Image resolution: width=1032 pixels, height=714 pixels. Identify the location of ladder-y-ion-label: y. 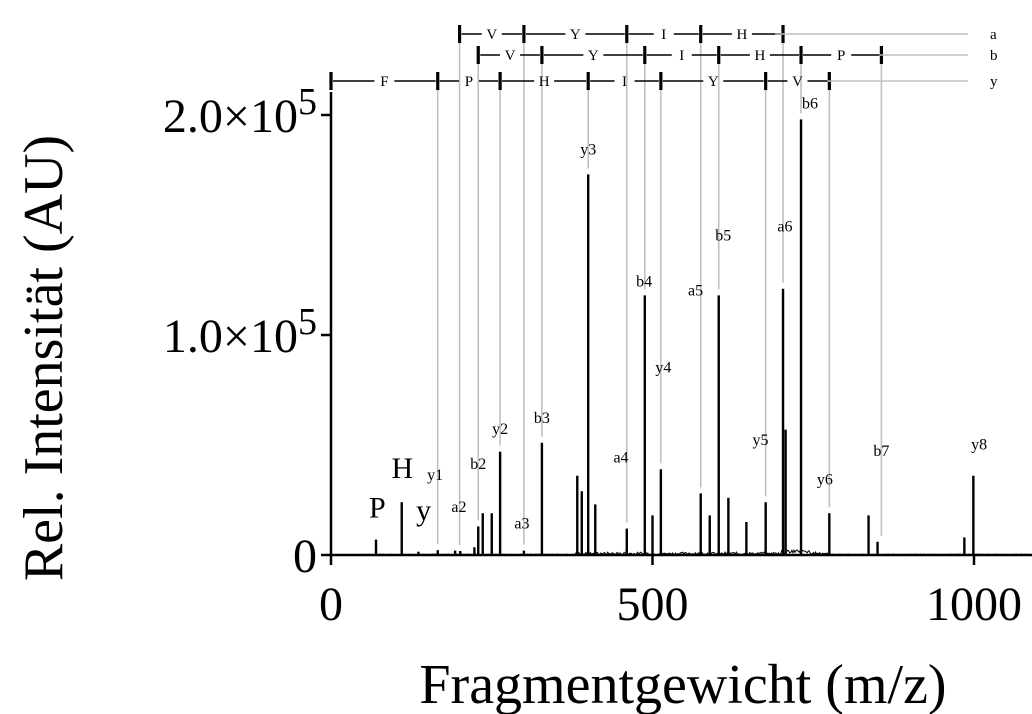
(994, 82).